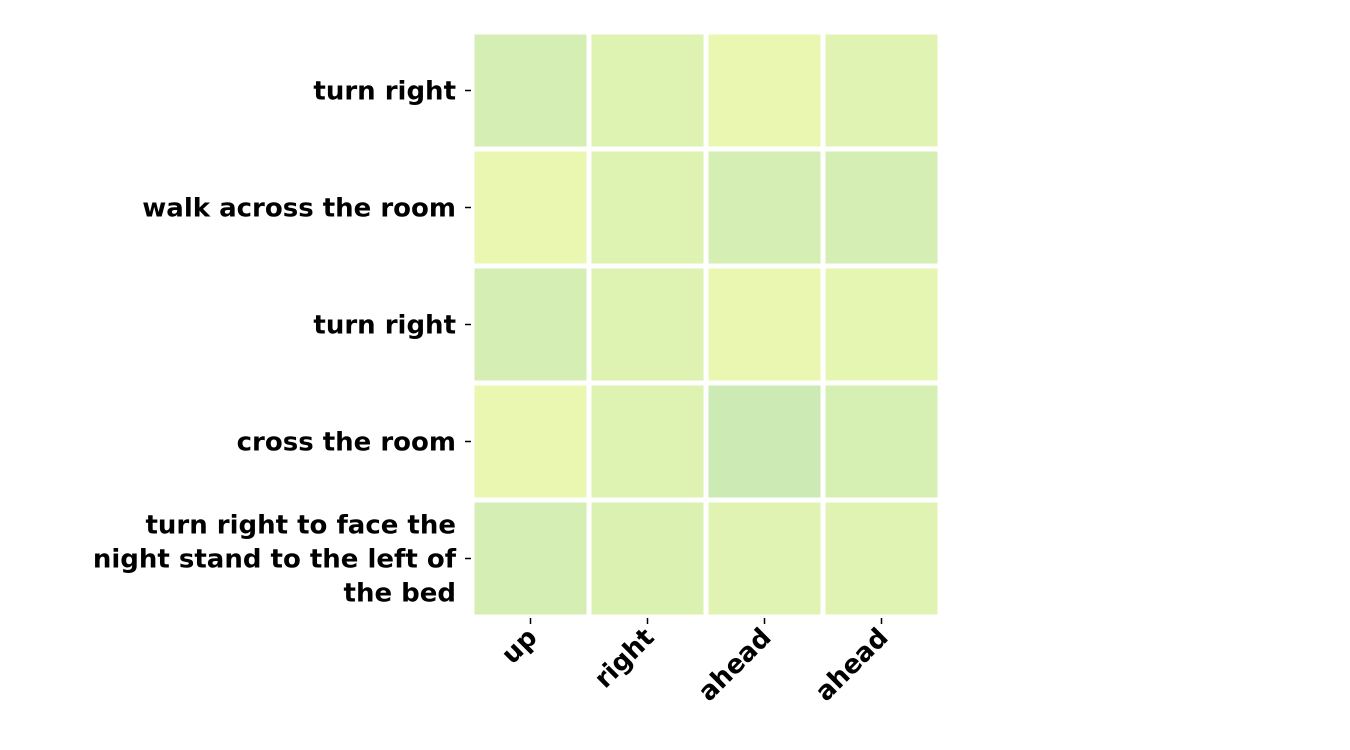 This screenshot has width=1350, height=750. I want to click on heatmap-cell-r0-c1, so click(647, 90).